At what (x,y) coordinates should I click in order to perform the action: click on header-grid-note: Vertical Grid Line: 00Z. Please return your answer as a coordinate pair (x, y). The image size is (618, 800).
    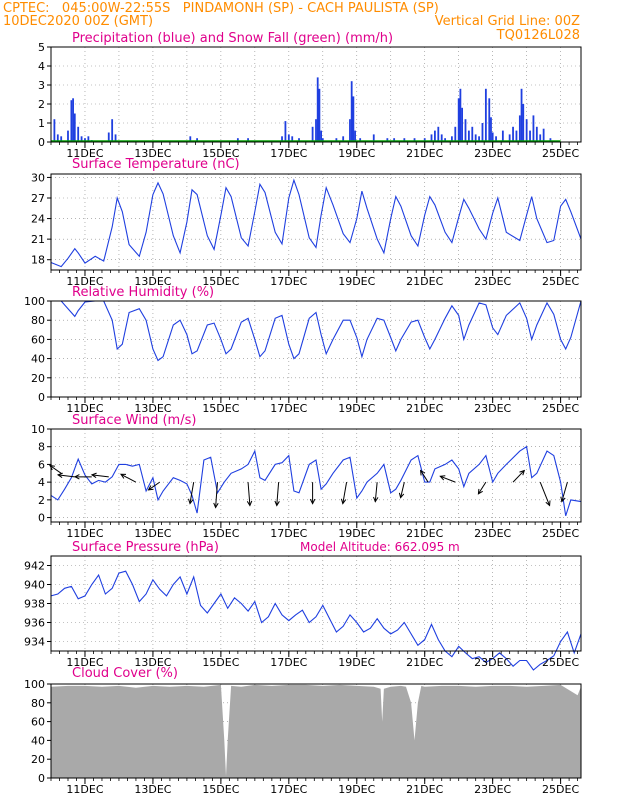
    Looking at the image, I should click on (507, 21).